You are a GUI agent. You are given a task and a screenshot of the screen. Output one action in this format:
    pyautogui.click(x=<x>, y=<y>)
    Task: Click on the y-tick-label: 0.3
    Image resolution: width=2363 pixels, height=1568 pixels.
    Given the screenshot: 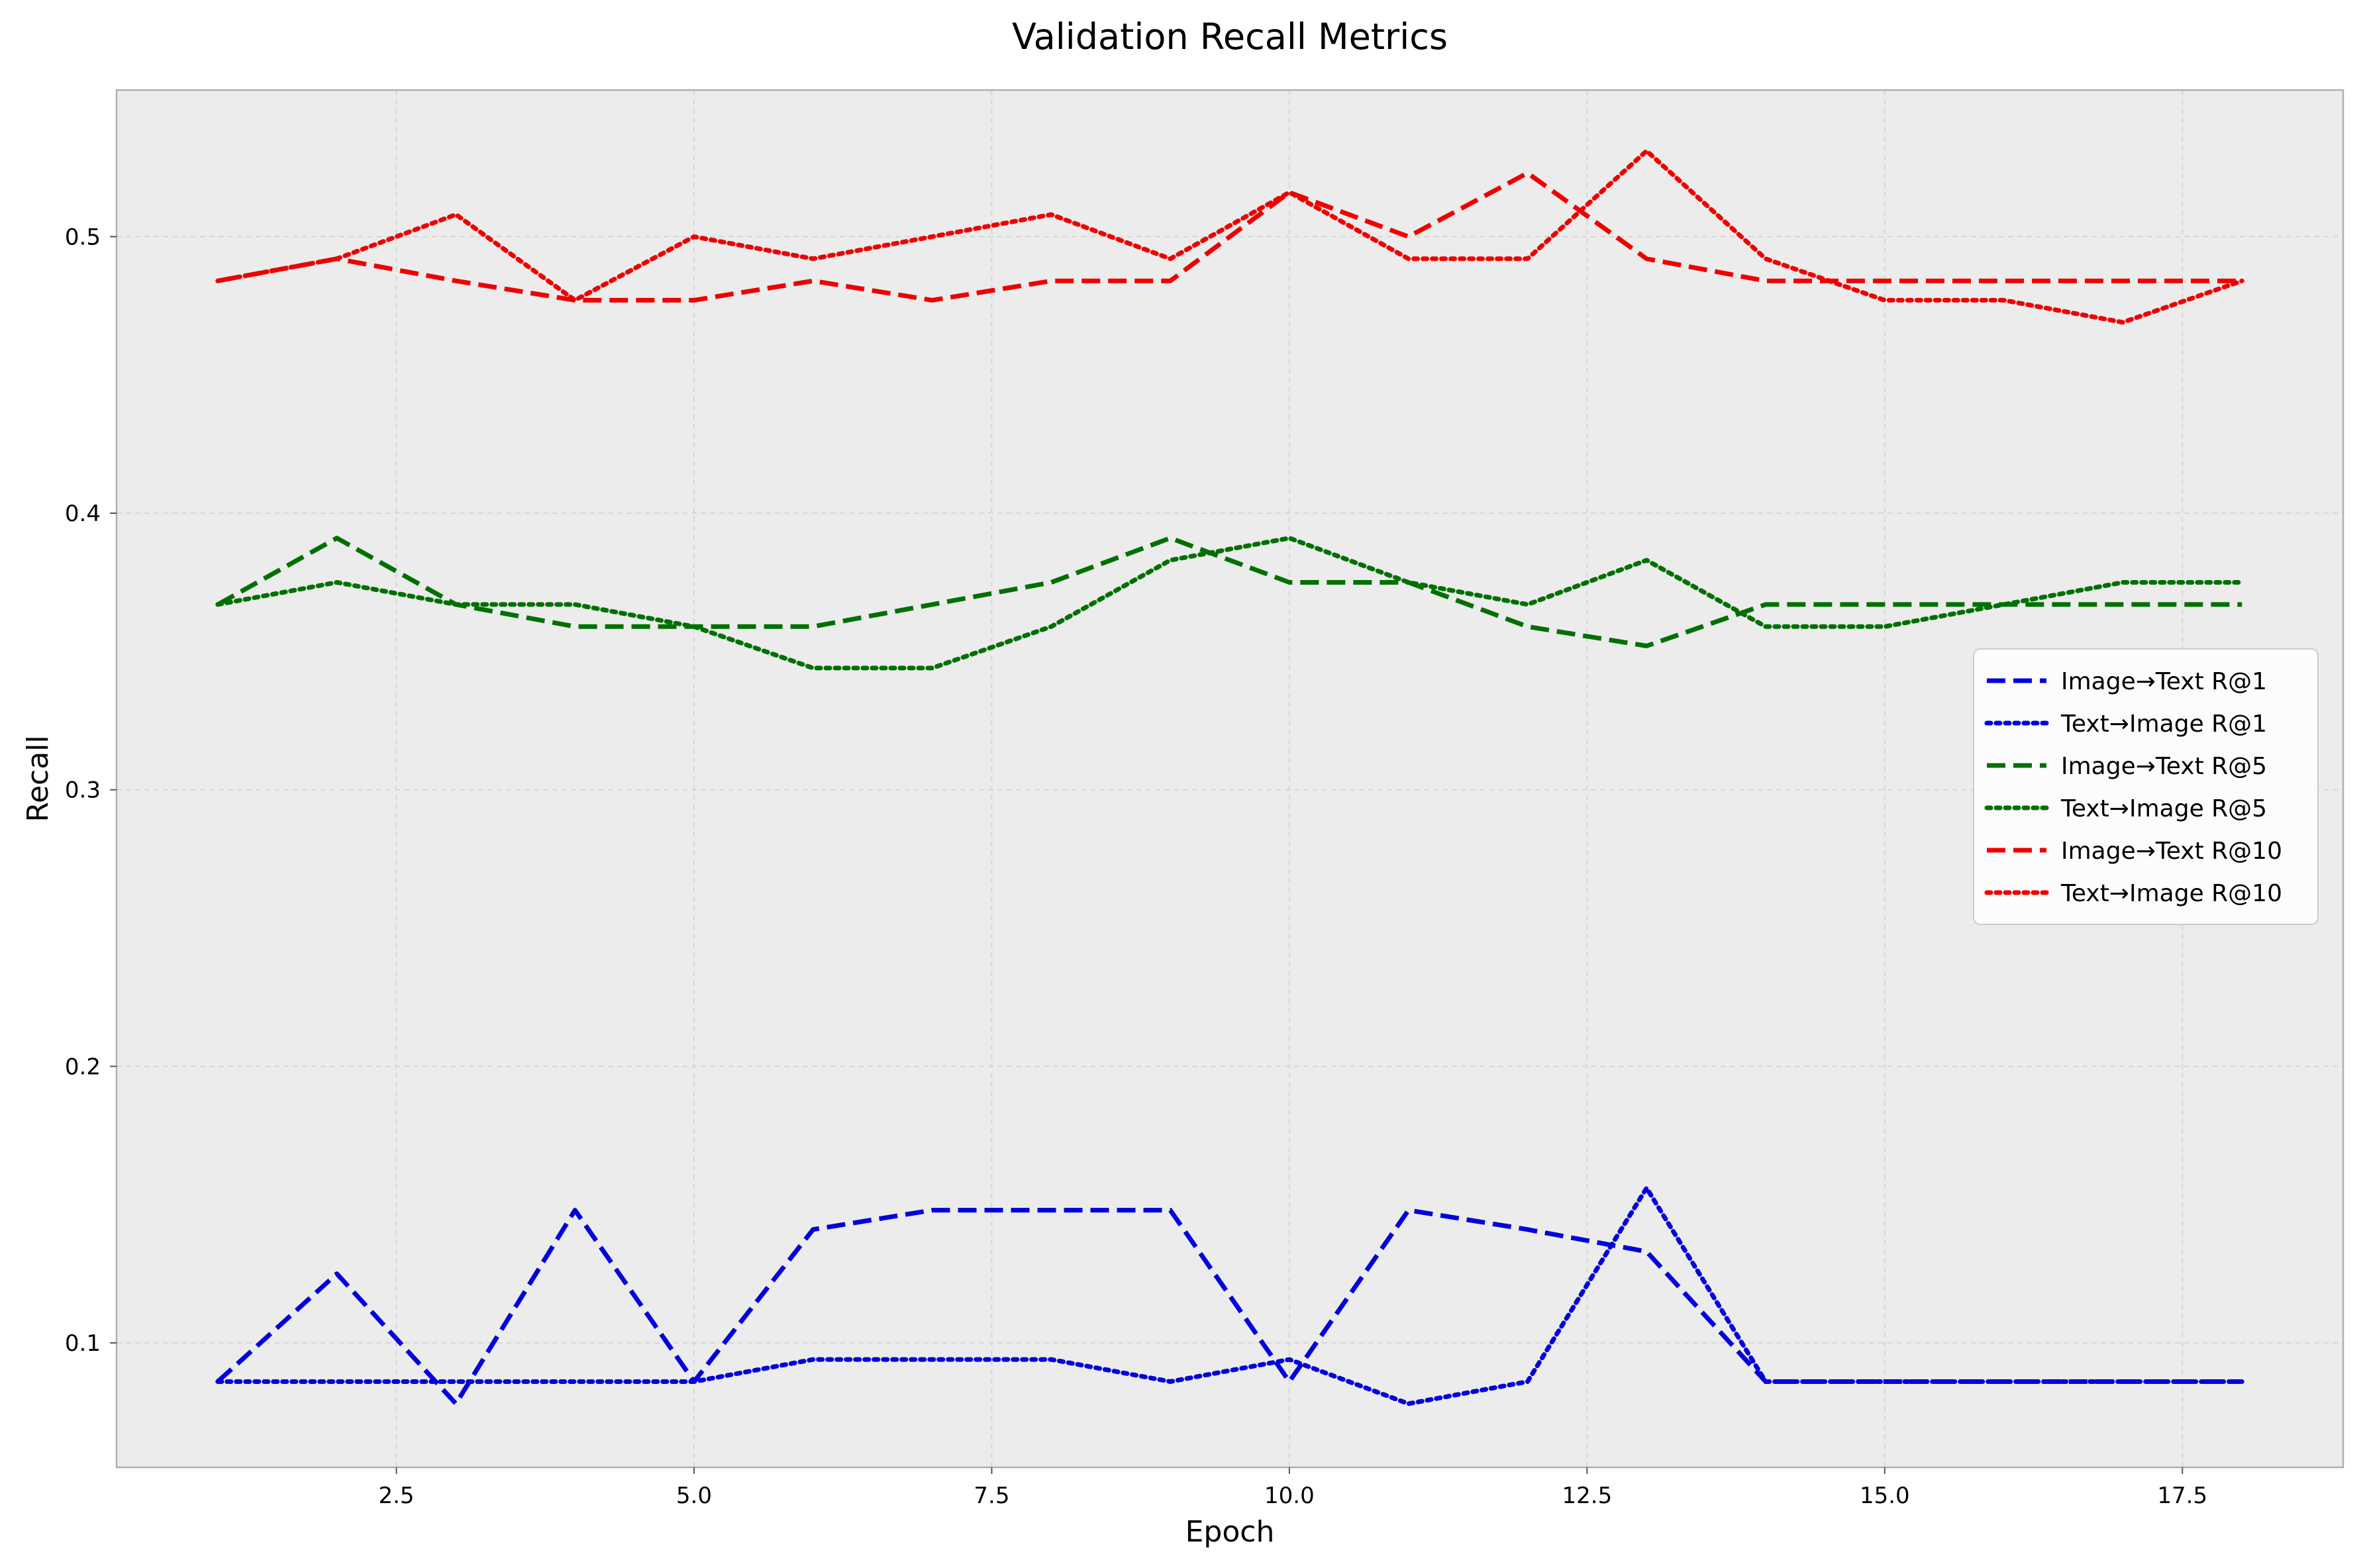 What is the action you would take?
    pyautogui.click(x=83, y=790)
    